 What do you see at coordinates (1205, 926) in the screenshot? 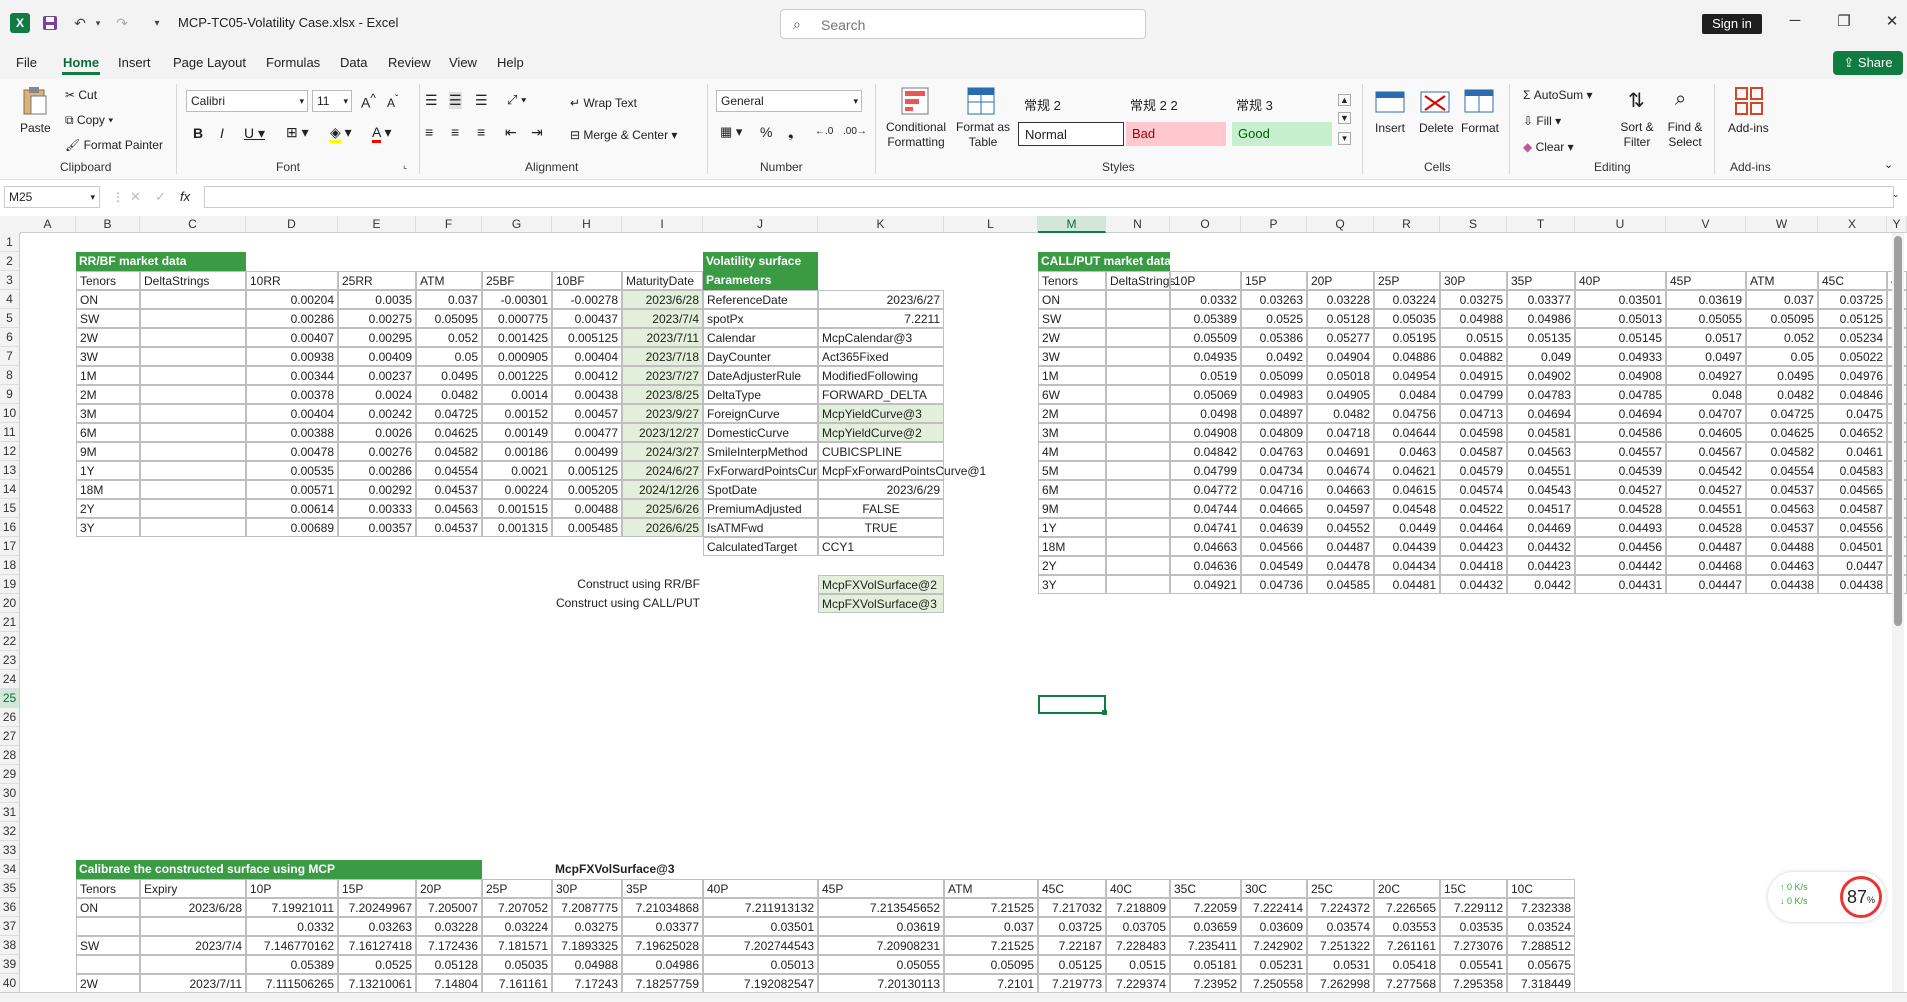
I see `calib-cell: 0.03659` at bounding box center [1205, 926].